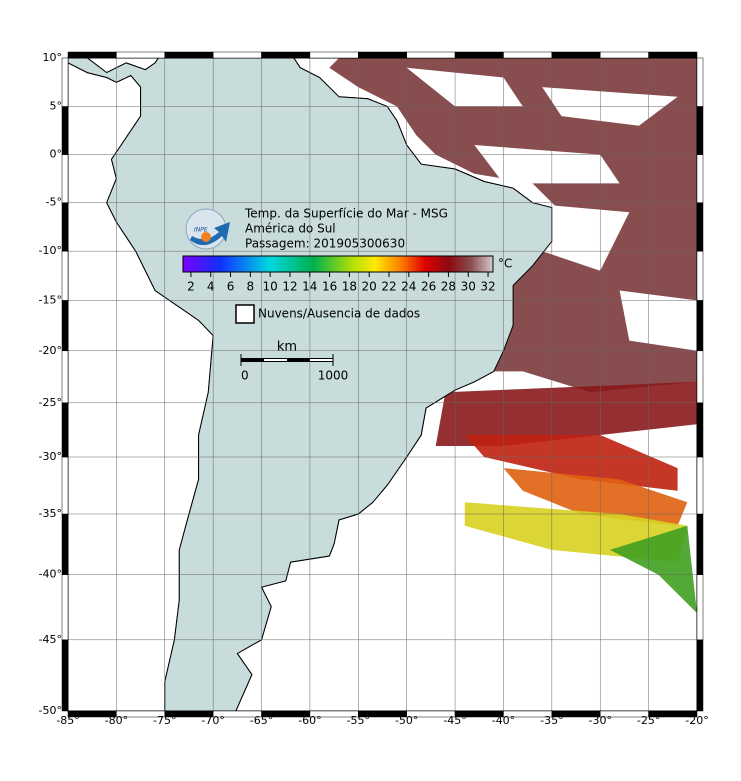 This screenshot has width=741, height=781. What do you see at coordinates (56, 154) in the screenshot?
I see `y-tick-label: 0°` at bounding box center [56, 154].